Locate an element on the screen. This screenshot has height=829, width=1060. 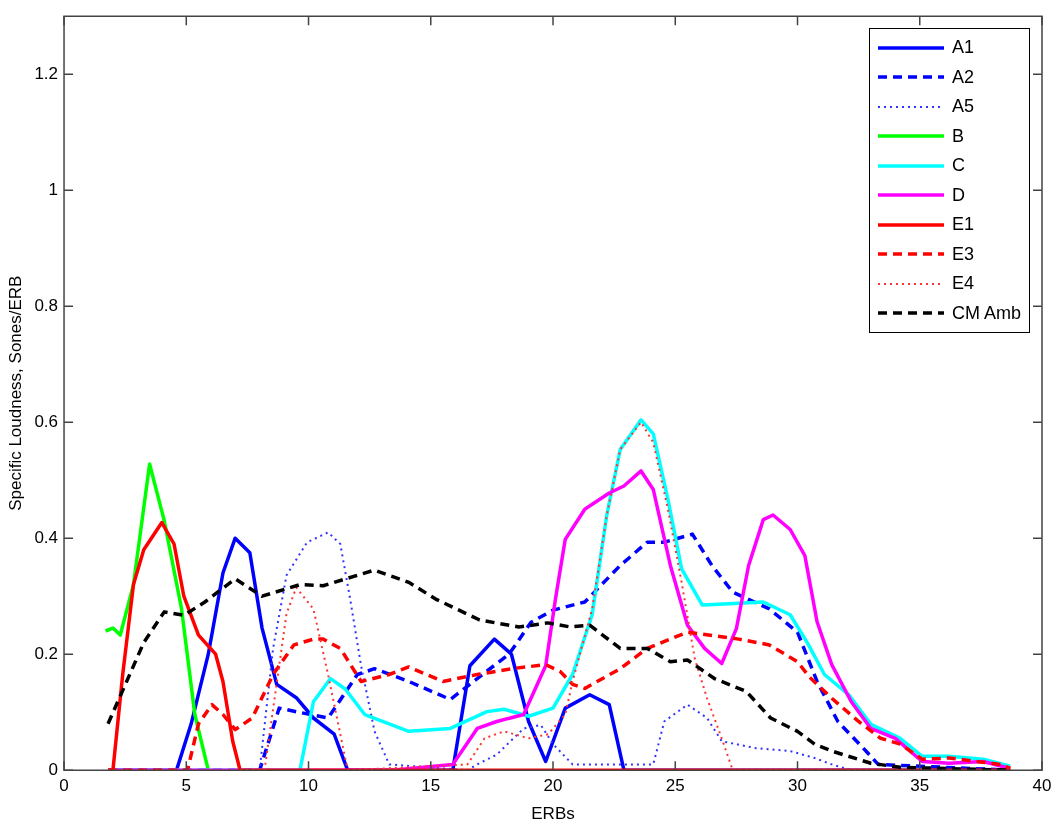
x-tick-label: 5 is located at coordinates (186, 786).